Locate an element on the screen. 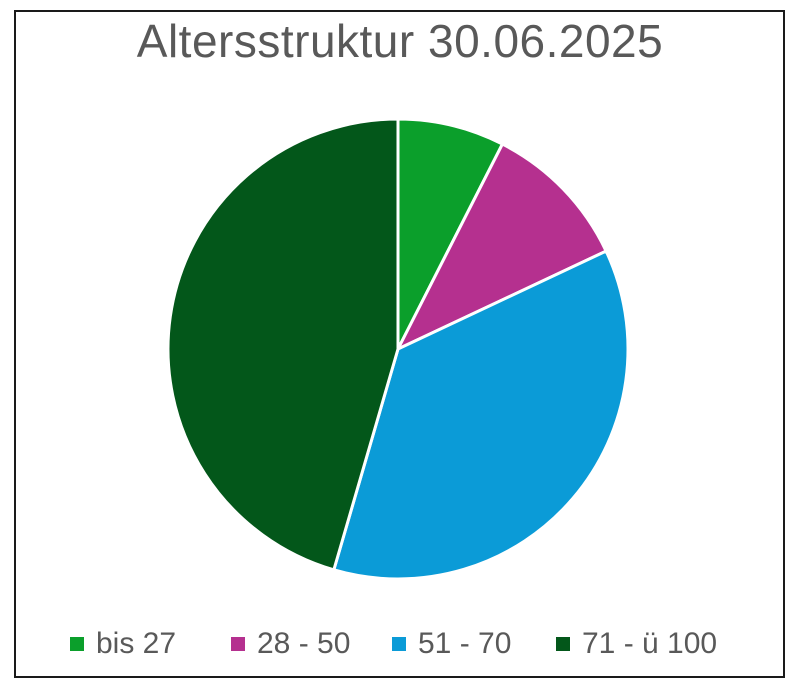  chart-title: Altersstruktur 30.06.2025 is located at coordinates (400, 41).